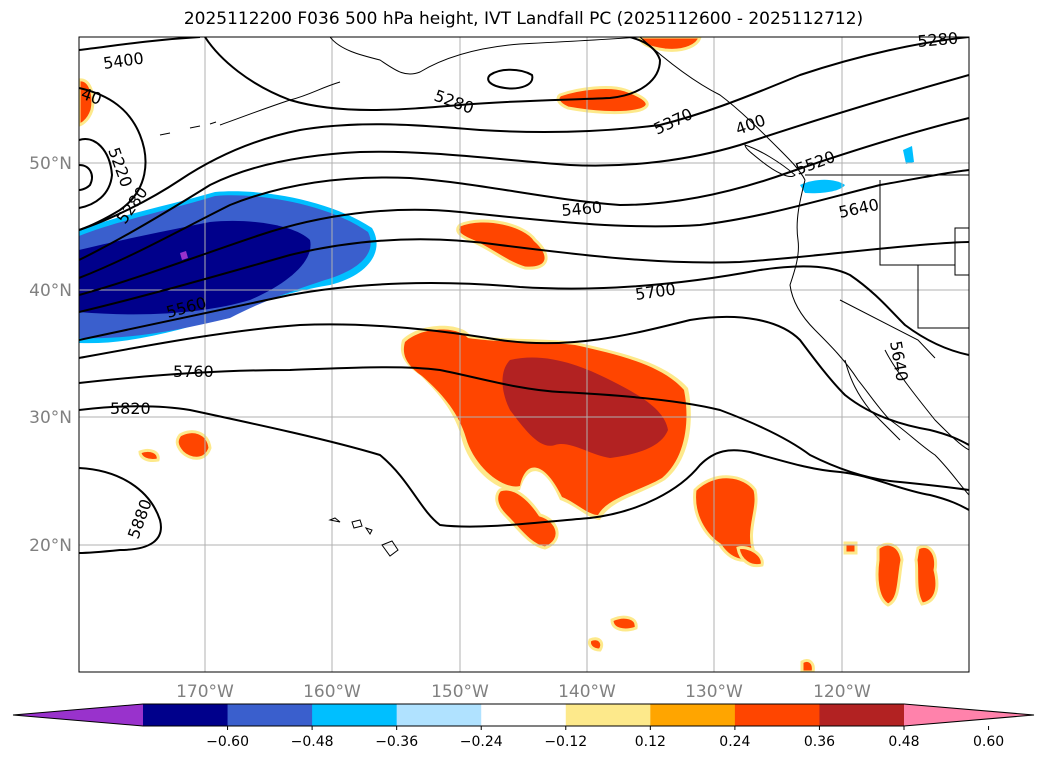 The width and height of the screenshot is (1047, 765). Describe the element at coordinates (227, 742) in the screenshot. I see `colorbar-tick-label: −0.60` at that location.